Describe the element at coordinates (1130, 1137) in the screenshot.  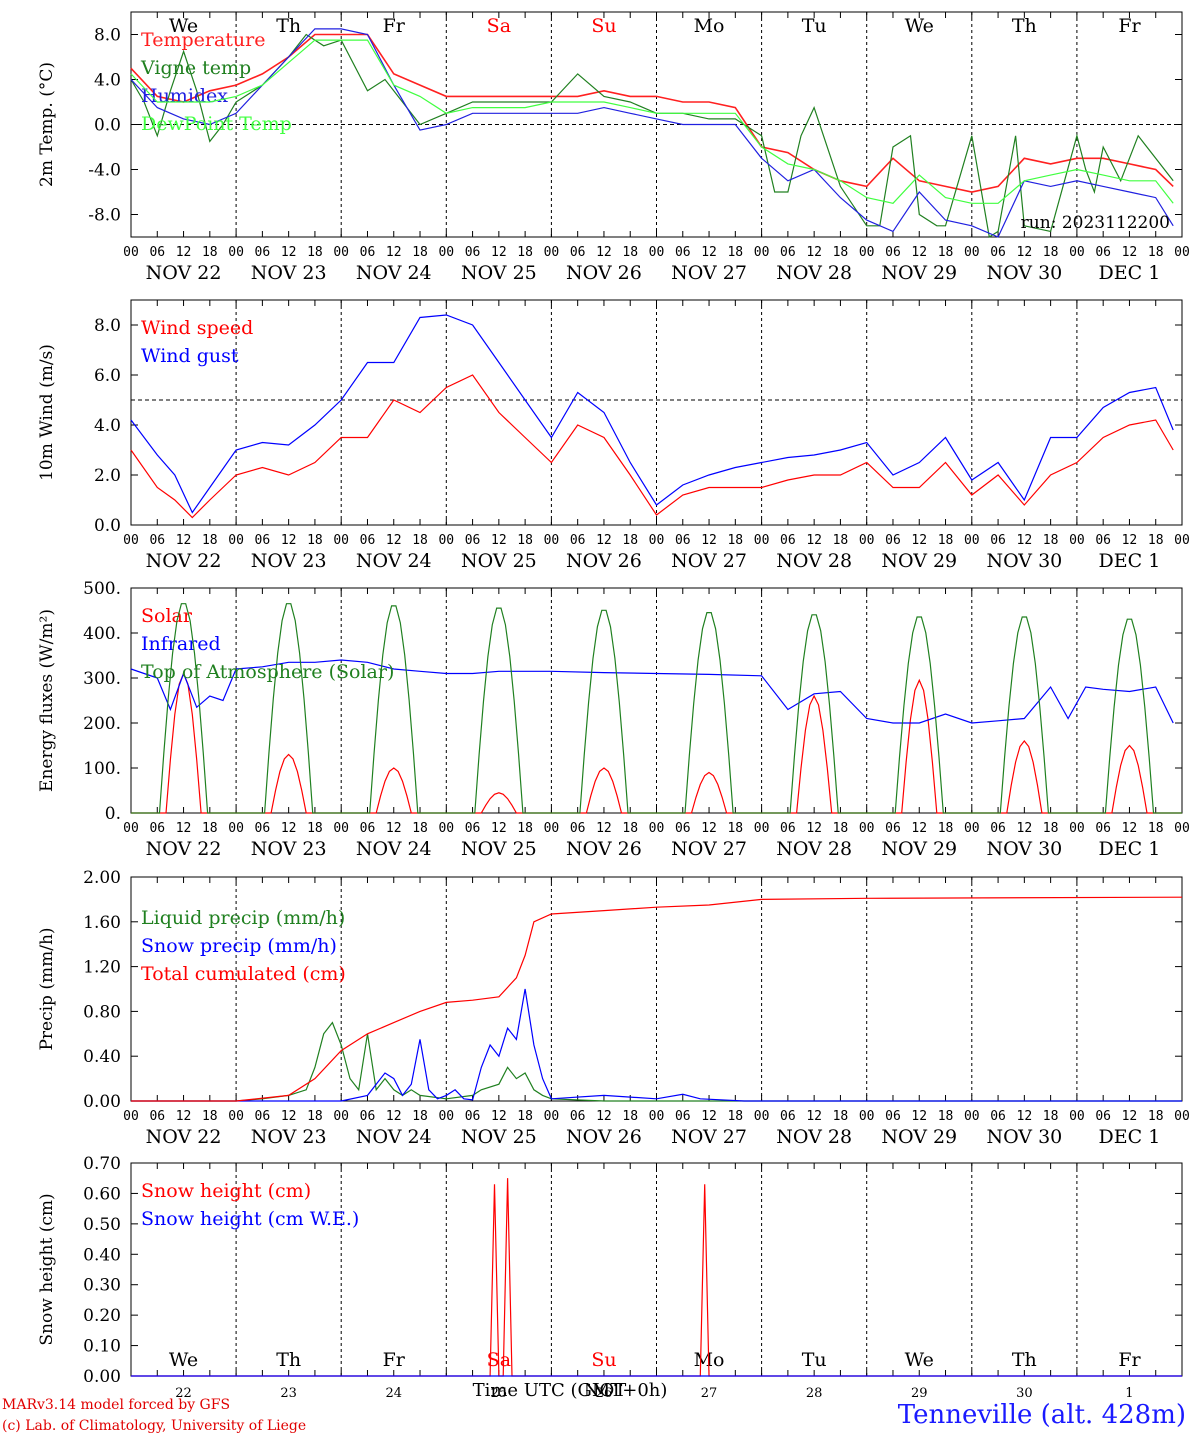
I see `date-label: DEC 1` at that location.